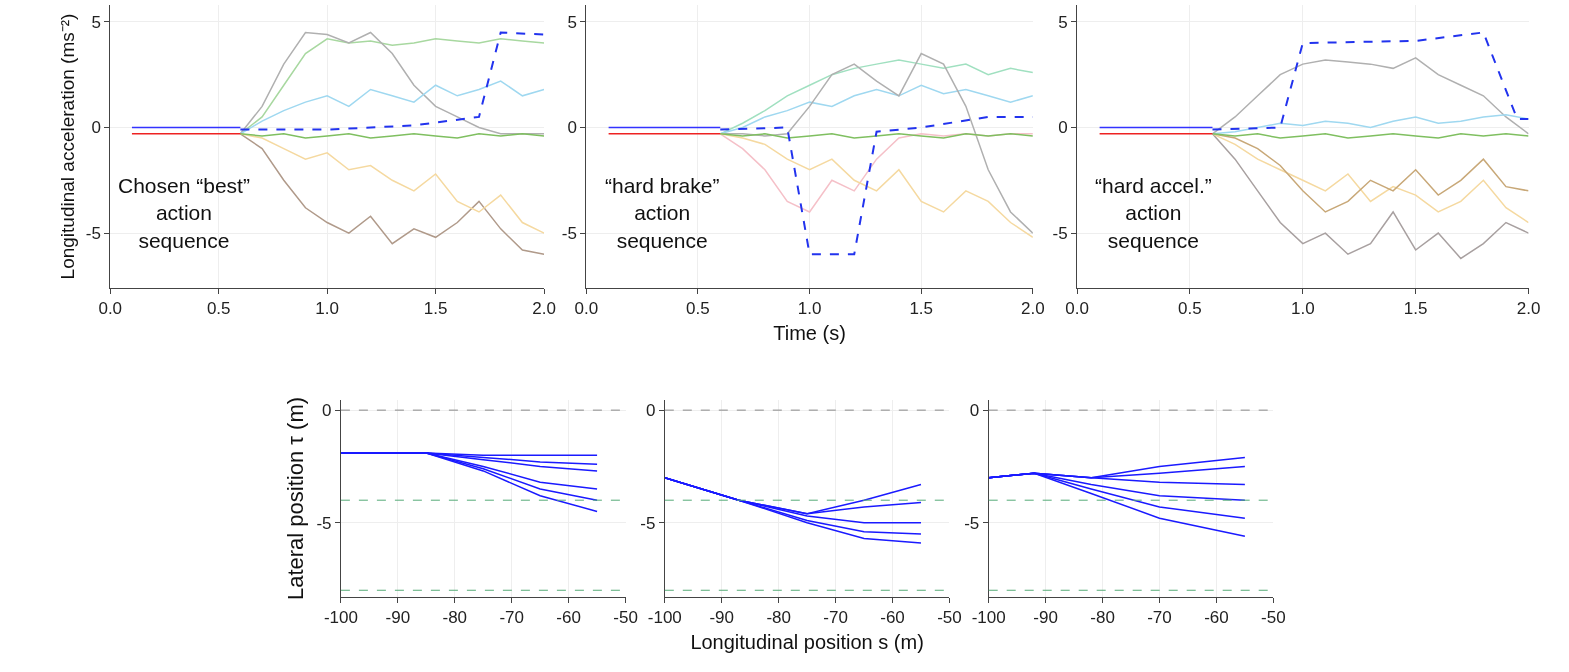  What do you see at coordinates (662, 213) in the screenshot?
I see `annotation: “hard brake” action sequence` at bounding box center [662, 213].